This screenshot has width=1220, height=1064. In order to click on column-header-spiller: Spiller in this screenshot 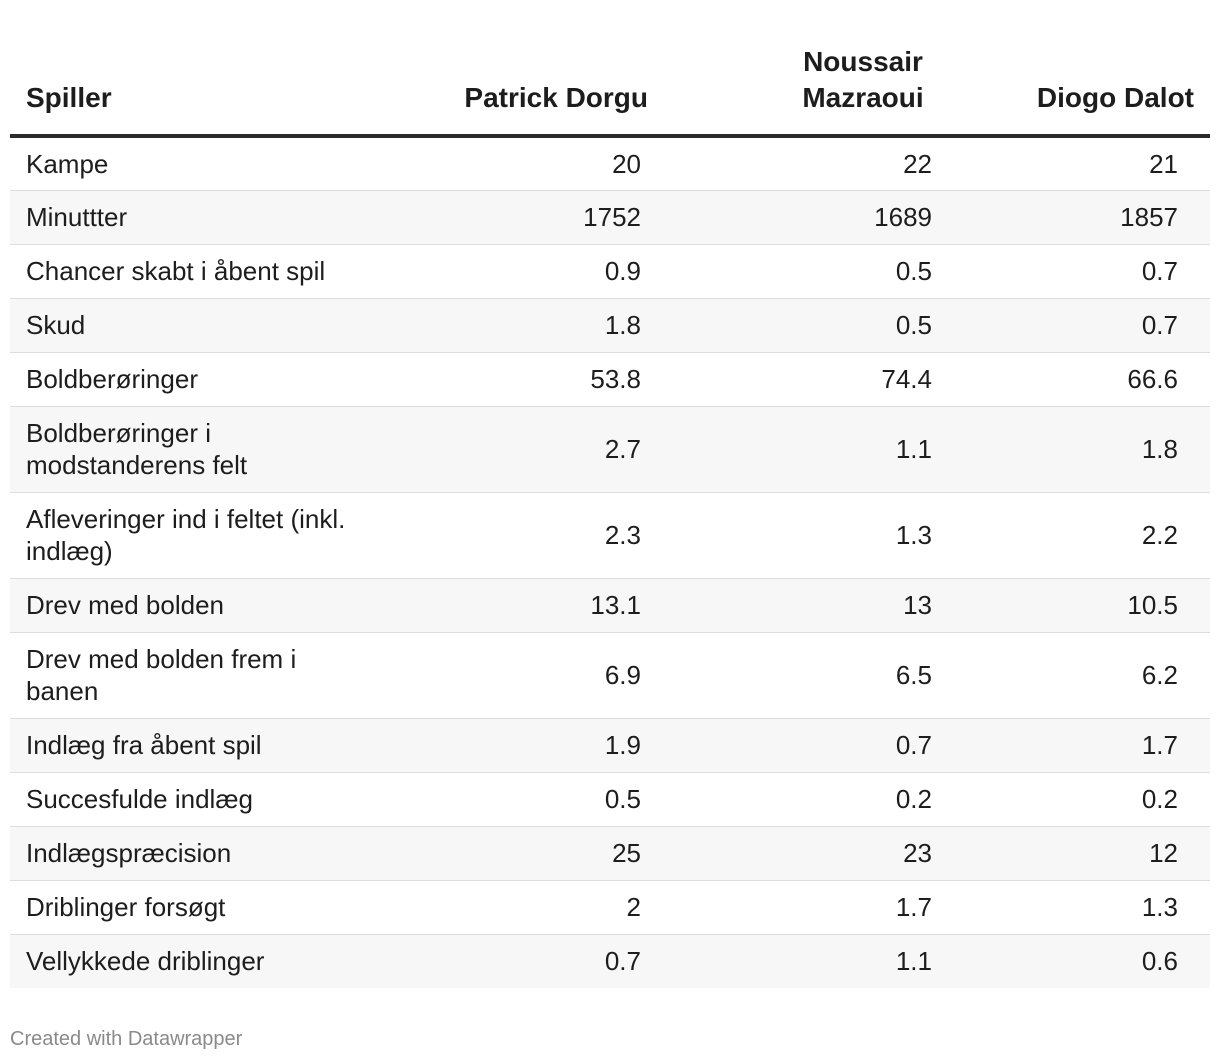, I will do `click(210, 69)`.